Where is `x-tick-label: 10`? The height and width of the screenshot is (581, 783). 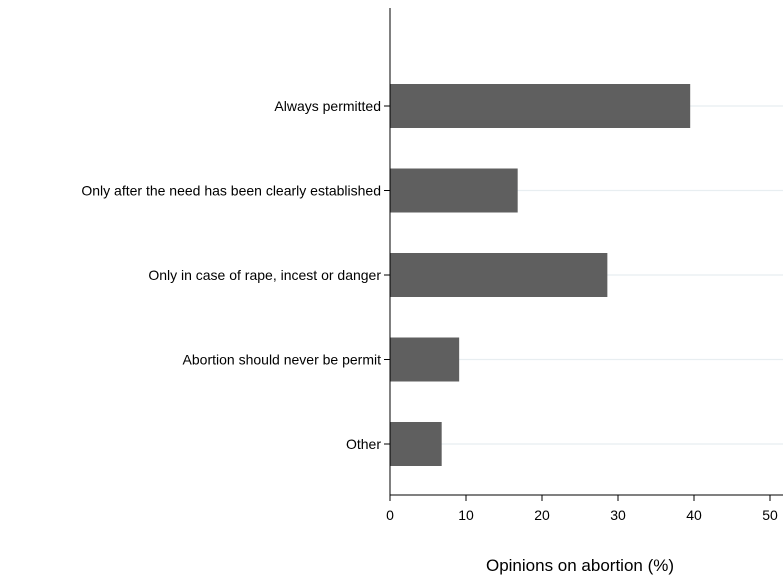 x-tick-label: 10 is located at coordinates (466, 515).